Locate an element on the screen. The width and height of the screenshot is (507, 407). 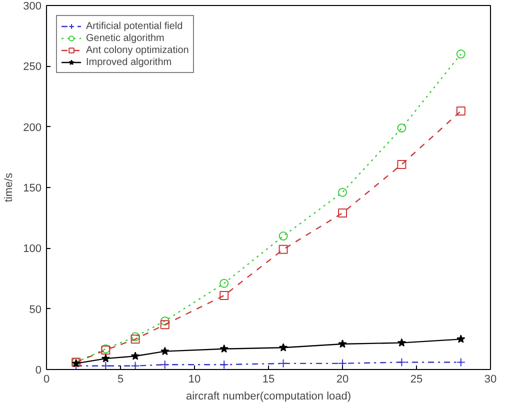
x-tick-label: 0 is located at coordinates (46, 380).